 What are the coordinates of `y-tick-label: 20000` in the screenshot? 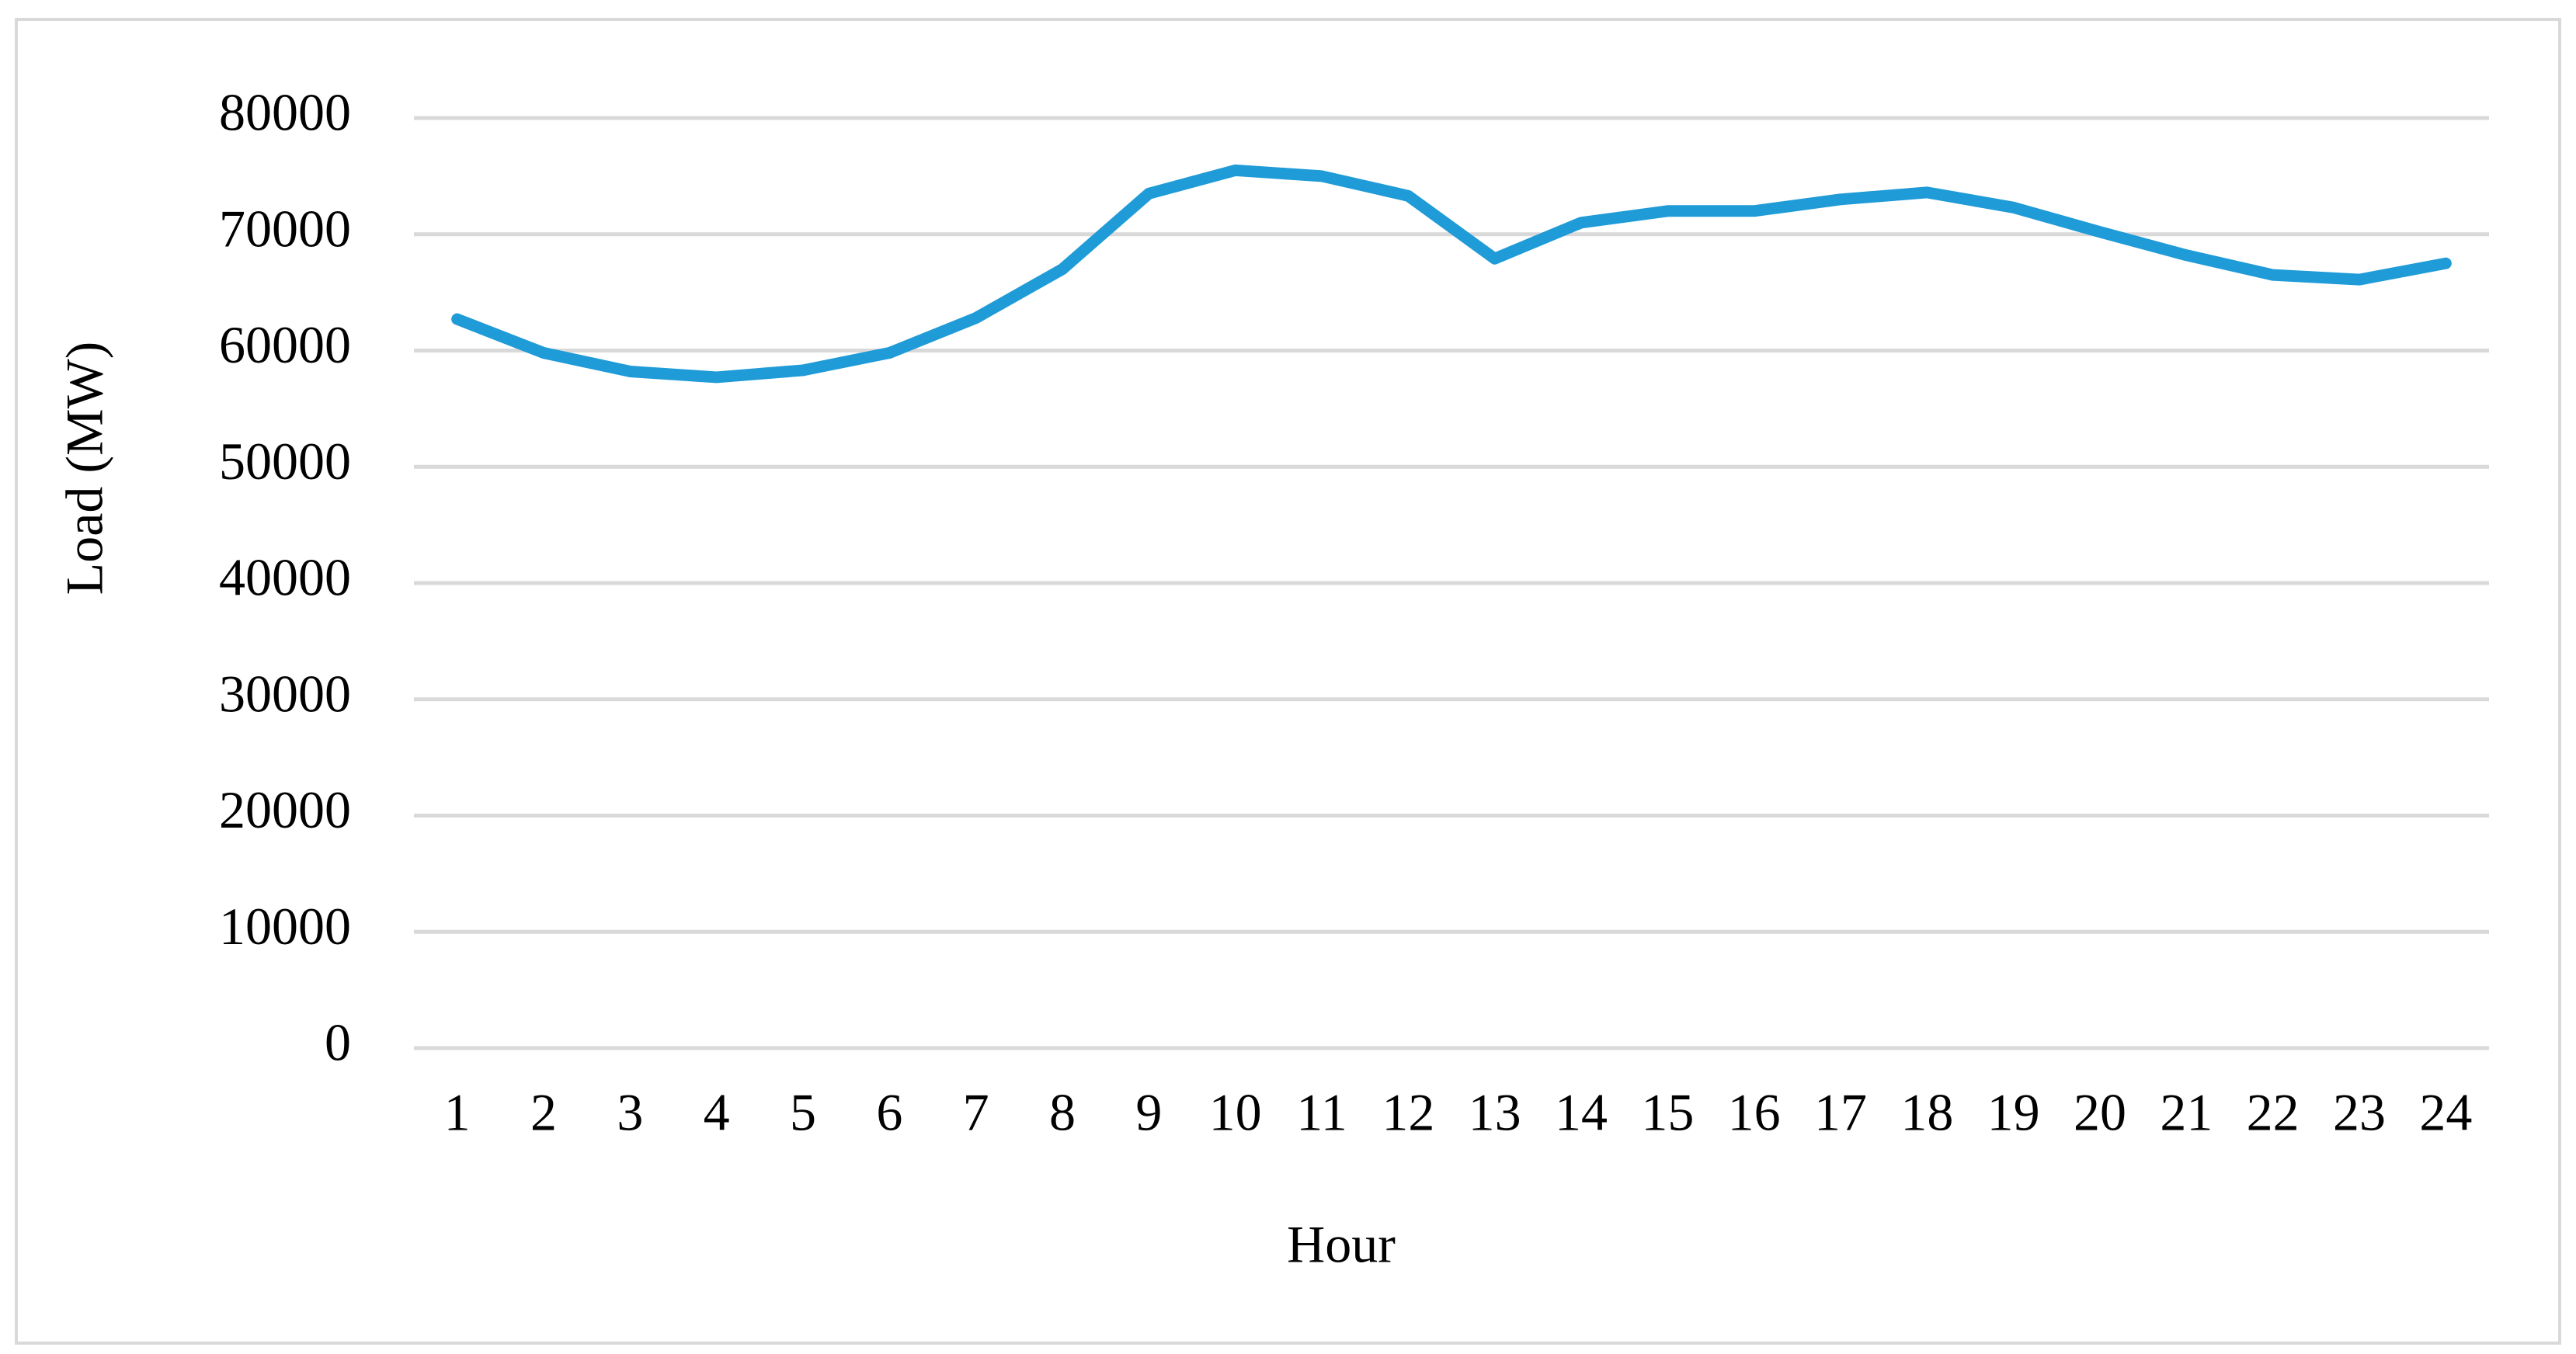 It's located at (285, 809).